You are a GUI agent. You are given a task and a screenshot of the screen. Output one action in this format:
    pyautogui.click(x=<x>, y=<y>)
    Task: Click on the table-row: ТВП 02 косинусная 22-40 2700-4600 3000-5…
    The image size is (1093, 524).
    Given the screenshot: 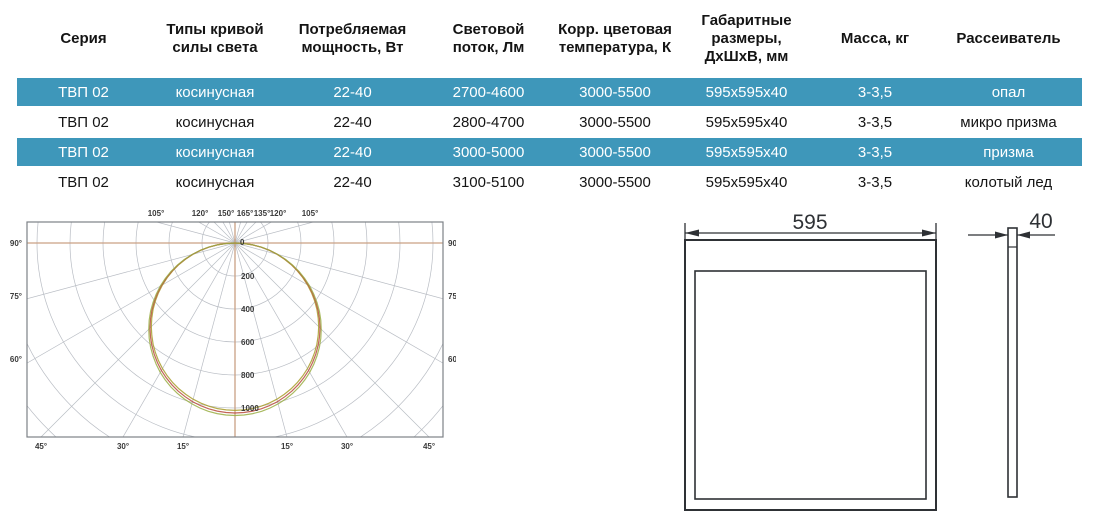 What is the action you would take?
    pyautogui.click(x=549, y=92)
    